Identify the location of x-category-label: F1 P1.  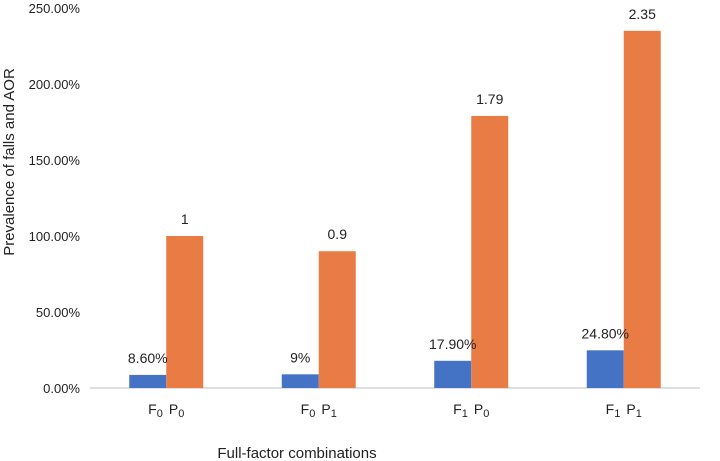
(624, 410).